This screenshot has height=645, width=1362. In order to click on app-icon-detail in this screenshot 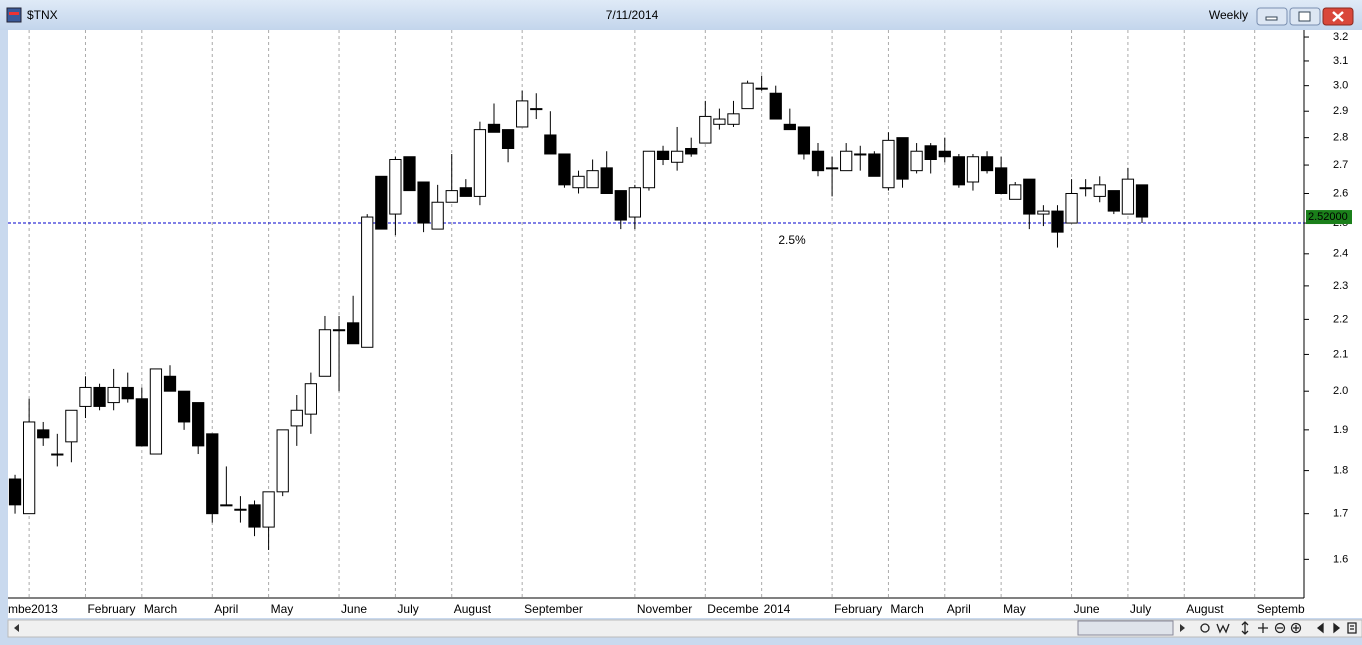, I will do `click(14, 13)`.